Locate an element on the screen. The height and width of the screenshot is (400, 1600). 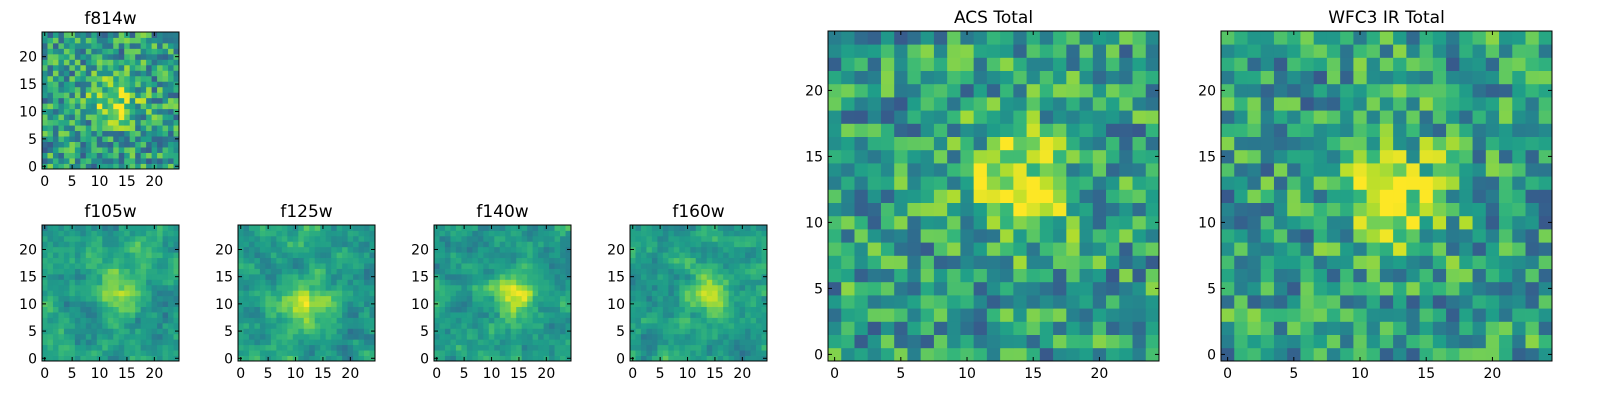
y-tick-label: 5 is located at coordinates (818, 289).